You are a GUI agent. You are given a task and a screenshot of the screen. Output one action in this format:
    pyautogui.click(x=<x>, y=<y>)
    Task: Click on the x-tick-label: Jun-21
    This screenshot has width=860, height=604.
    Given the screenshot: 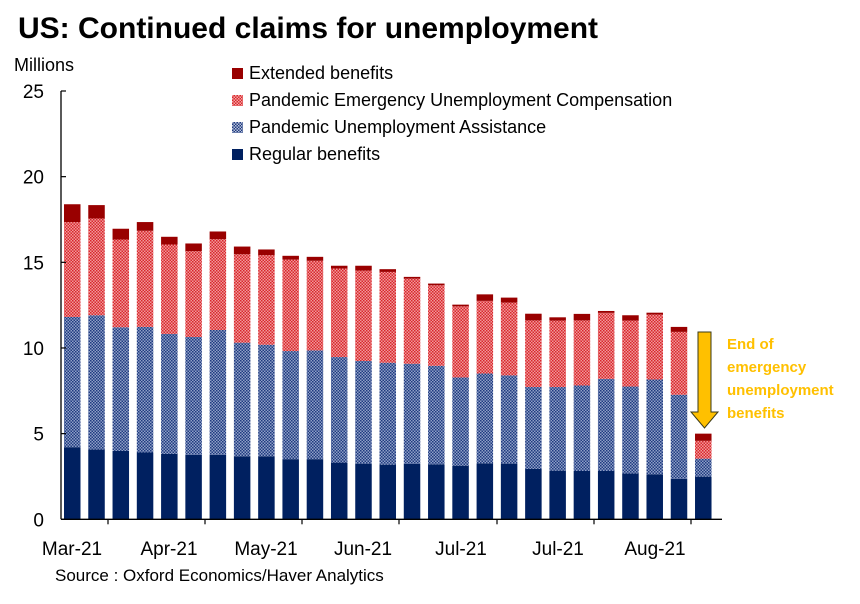 What is the action you would take?
    pyautogui.click(x=363, y=549)
    